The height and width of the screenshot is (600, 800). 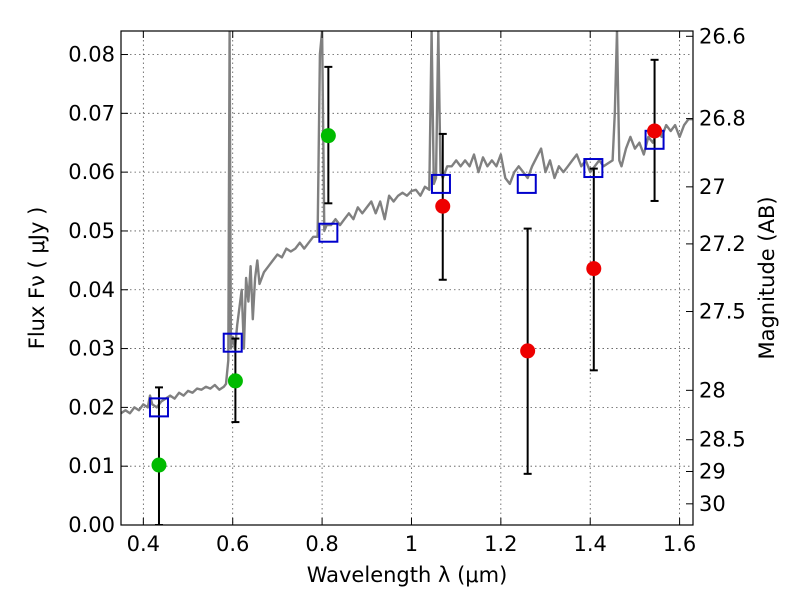 What do you see at coordinates (91, 290) in the screenshot?
I see `y-tick-label: 0.04` at bounding box center [91, 290].